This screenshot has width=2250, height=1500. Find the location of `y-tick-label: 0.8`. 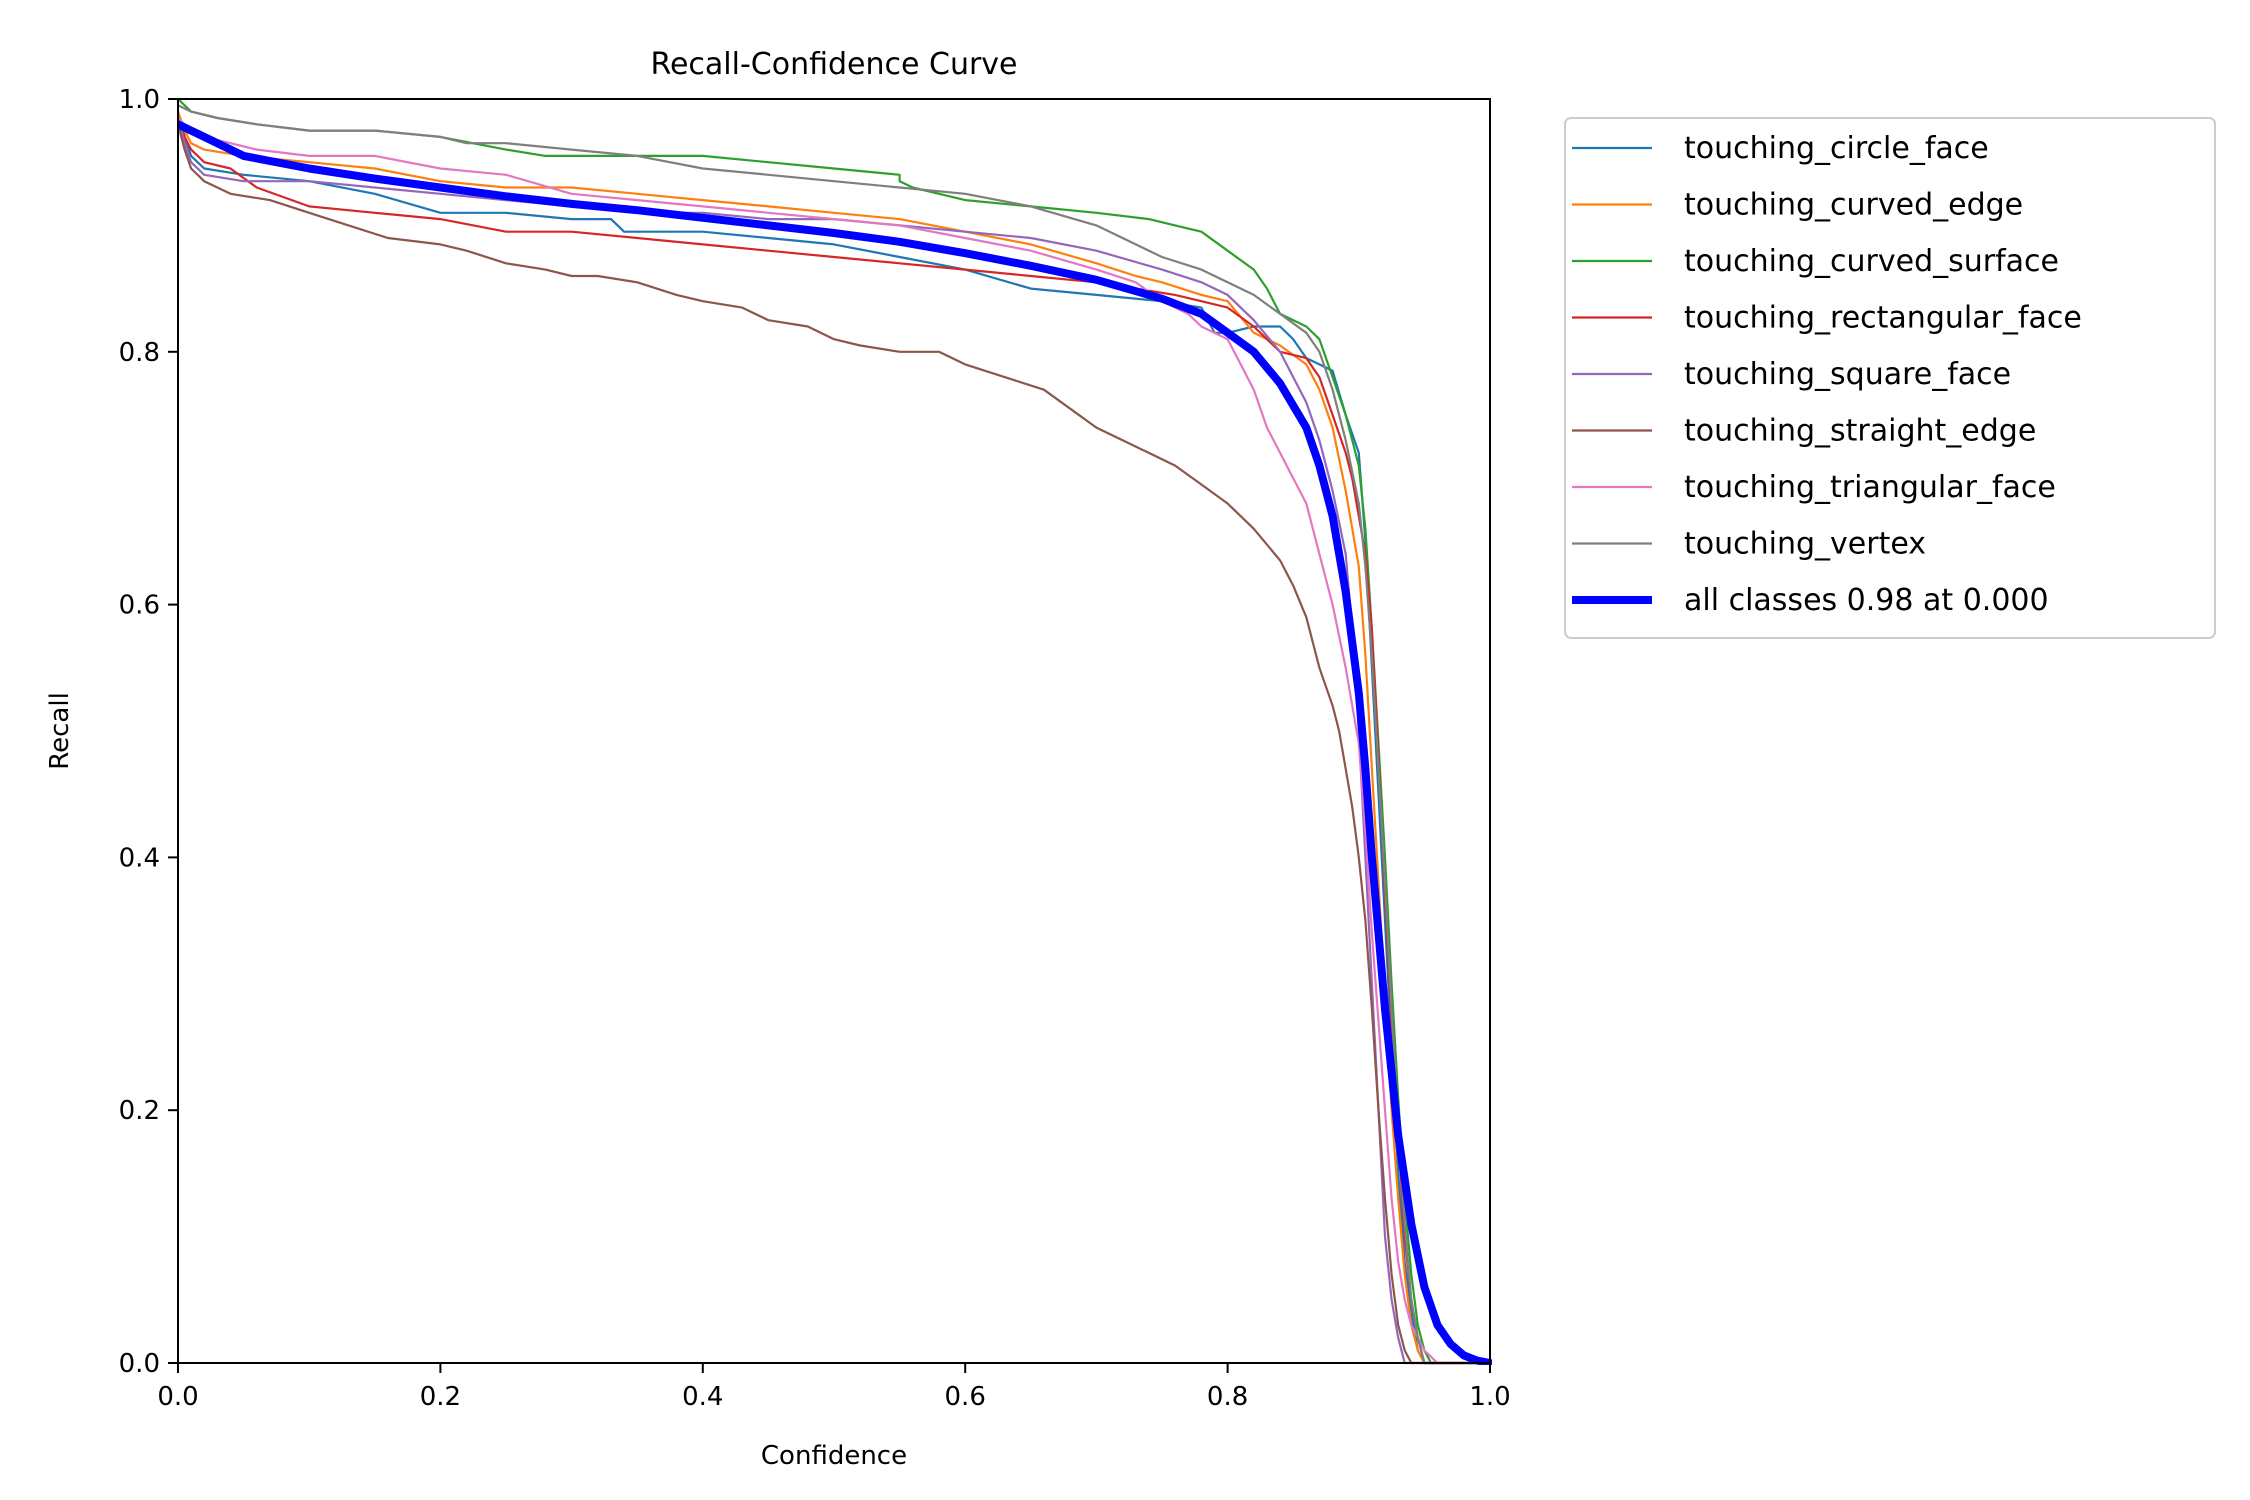

y-tick-label: 0.8 is located at coordinates (139, 353).